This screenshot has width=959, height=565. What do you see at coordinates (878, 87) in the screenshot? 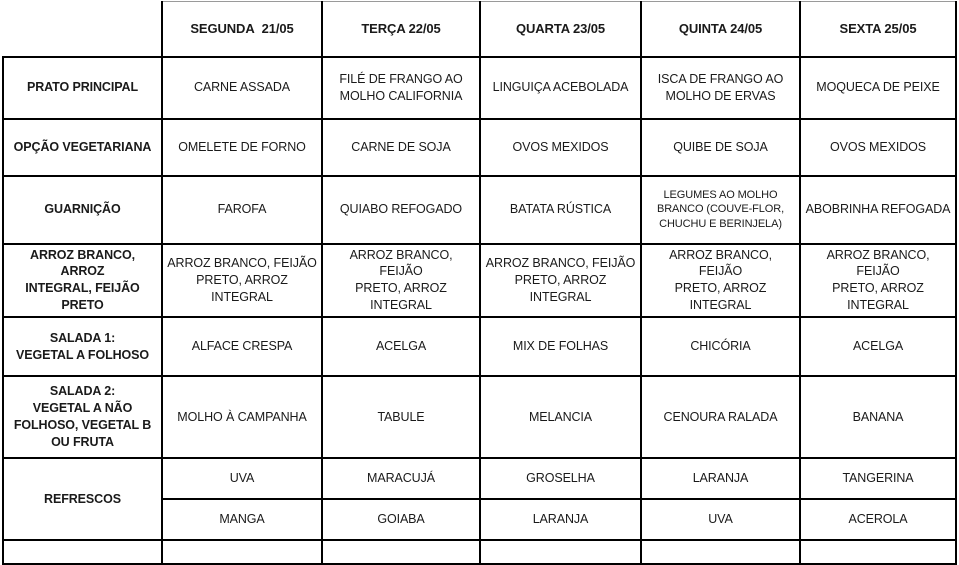
I see `menu-cell: MOQUECA DE PEIXE` at bounding box center [878, 87].